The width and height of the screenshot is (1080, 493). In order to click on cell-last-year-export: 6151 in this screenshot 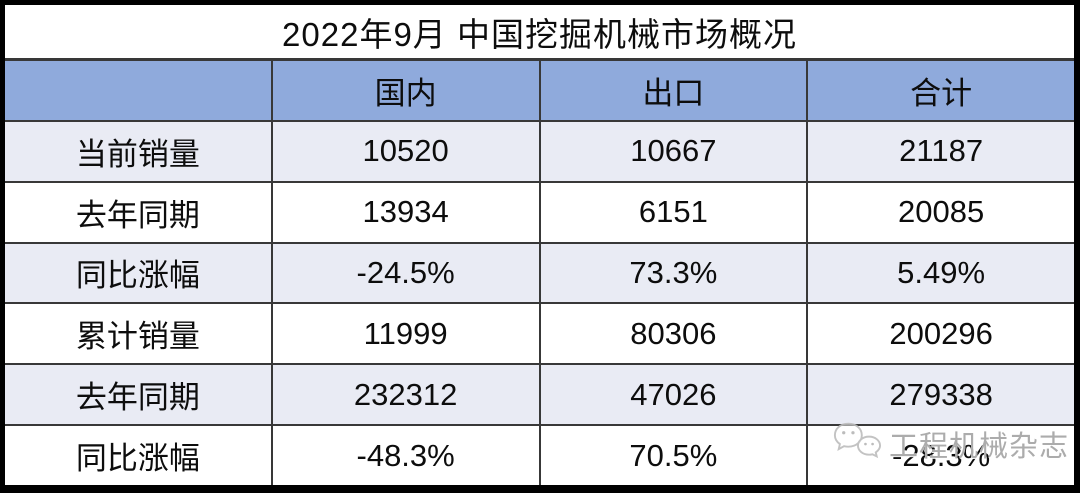, I will do `click(673, 212)`.